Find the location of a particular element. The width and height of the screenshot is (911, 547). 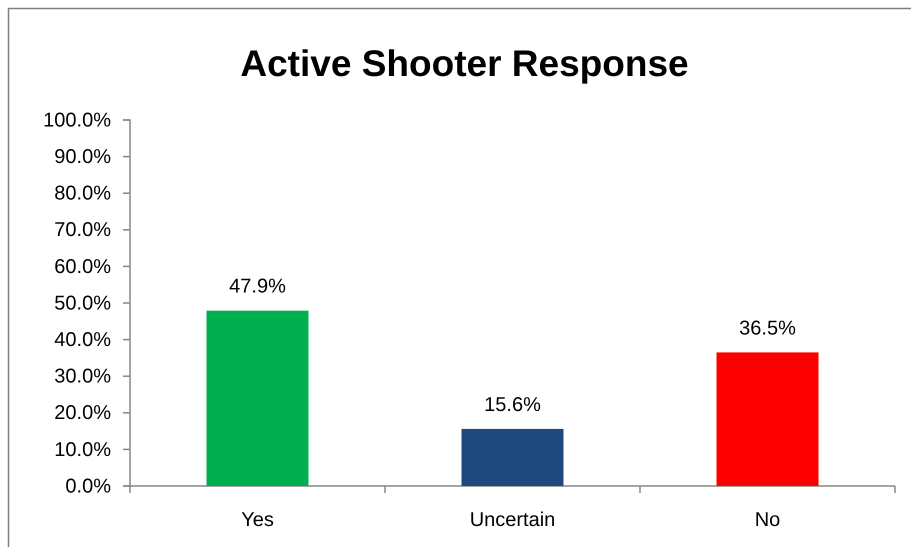

y-tick-label: 40.0% is located at coordinates (83, 340).